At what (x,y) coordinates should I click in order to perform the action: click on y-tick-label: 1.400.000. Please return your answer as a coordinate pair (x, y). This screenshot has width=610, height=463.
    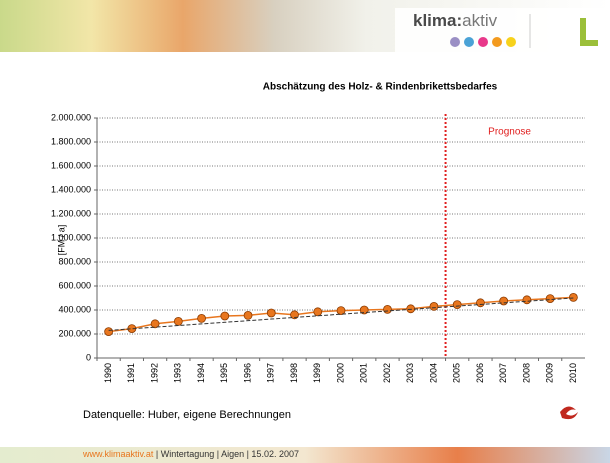
    Looking at the image, I should click on (71, 189).